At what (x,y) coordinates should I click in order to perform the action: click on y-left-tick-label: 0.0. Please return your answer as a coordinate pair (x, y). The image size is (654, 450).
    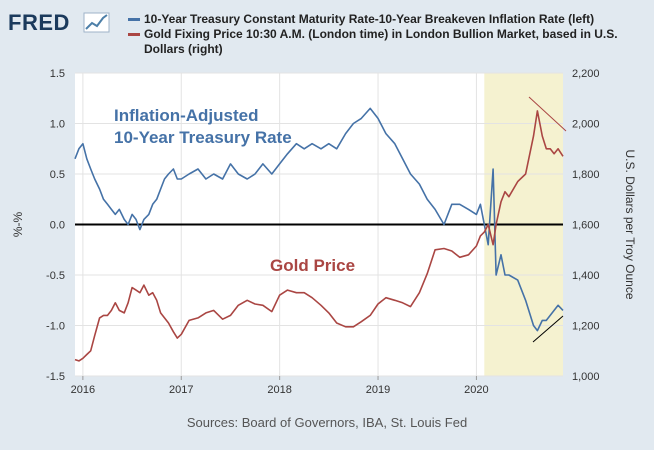
    Looking at the image, I should click on (57, 226).